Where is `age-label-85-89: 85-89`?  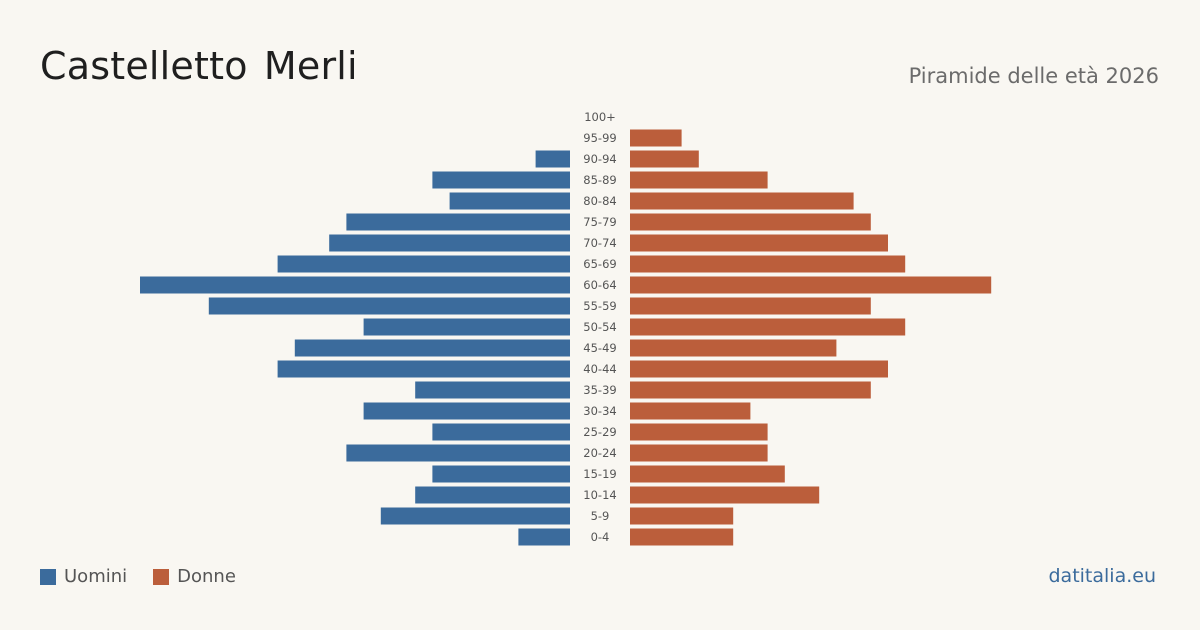
age-label-85-89: 85-89 is located at coordinates (599, 180).